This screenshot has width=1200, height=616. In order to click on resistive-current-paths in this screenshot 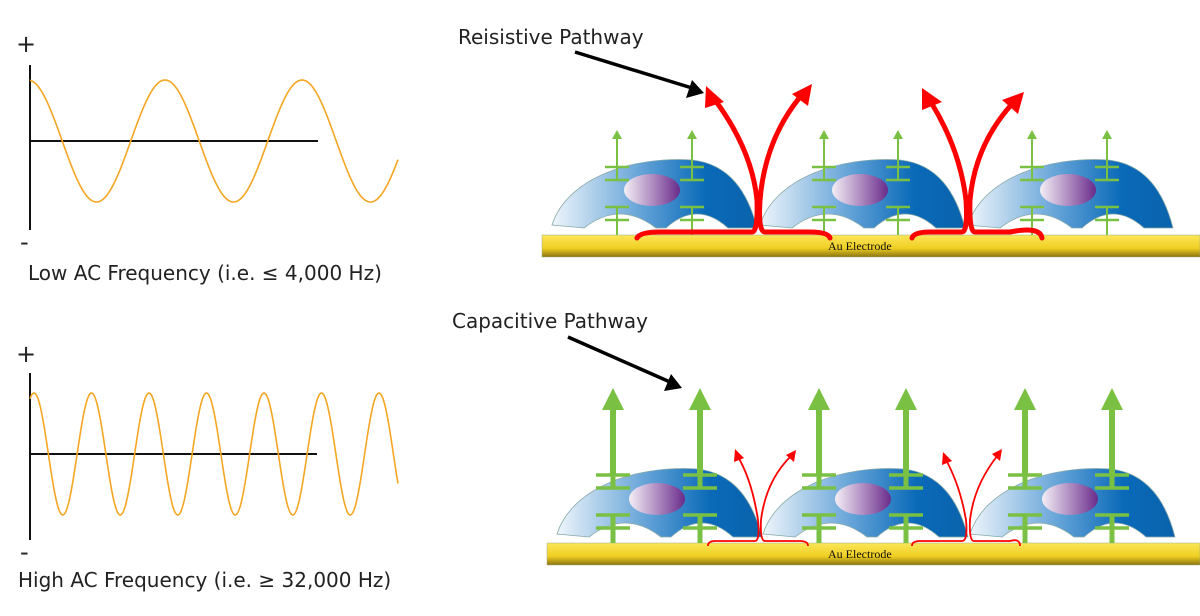, I will do `click(839, 167)`.